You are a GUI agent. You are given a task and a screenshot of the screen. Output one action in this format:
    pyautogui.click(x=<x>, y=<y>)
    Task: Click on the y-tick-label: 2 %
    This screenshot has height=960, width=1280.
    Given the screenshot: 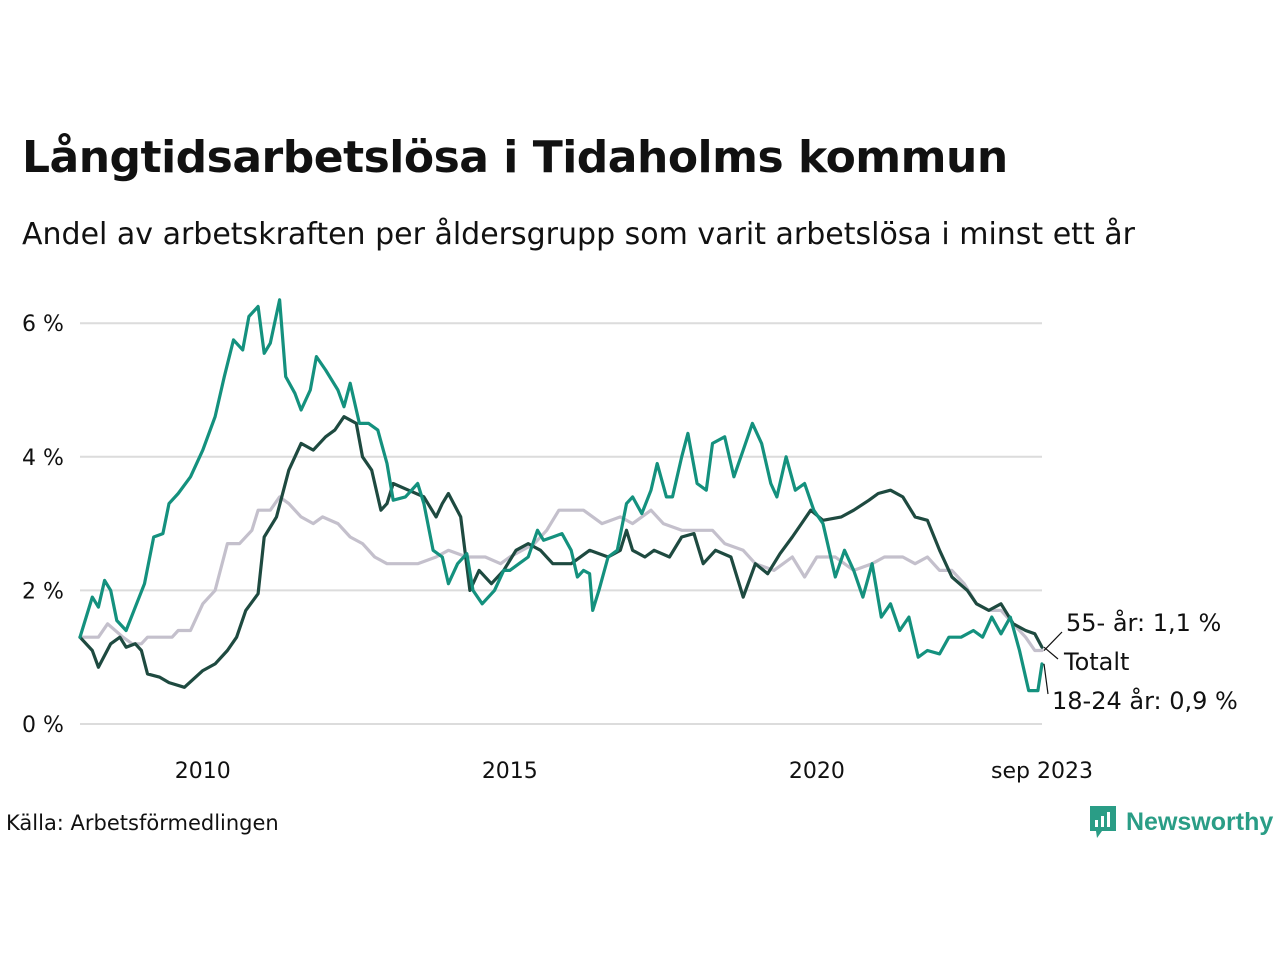 What is the action you would take?
    pyautogui.click(x=43, y=591)
    